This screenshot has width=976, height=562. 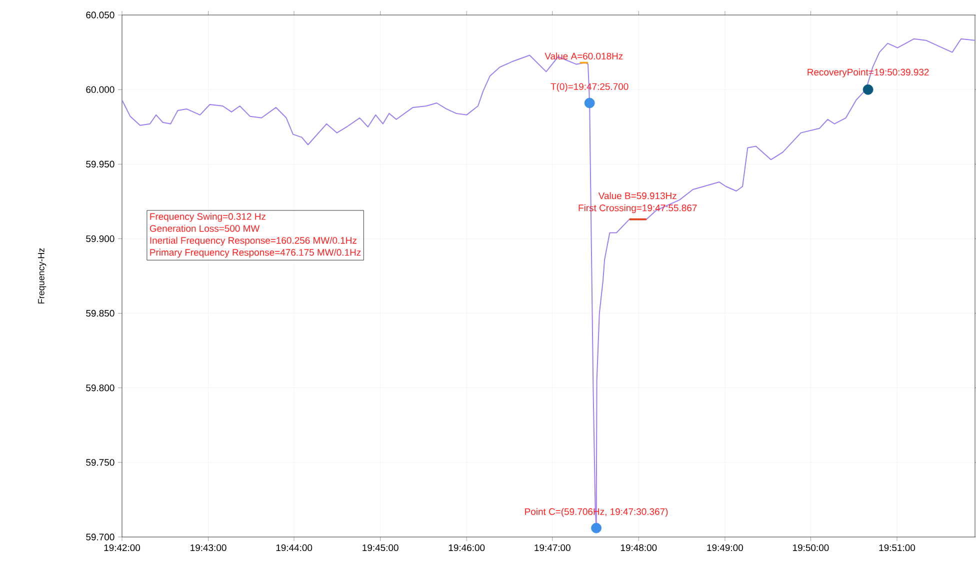 I want to click on annotation: Value B=59.913Hz, so click(x=637, y=196).